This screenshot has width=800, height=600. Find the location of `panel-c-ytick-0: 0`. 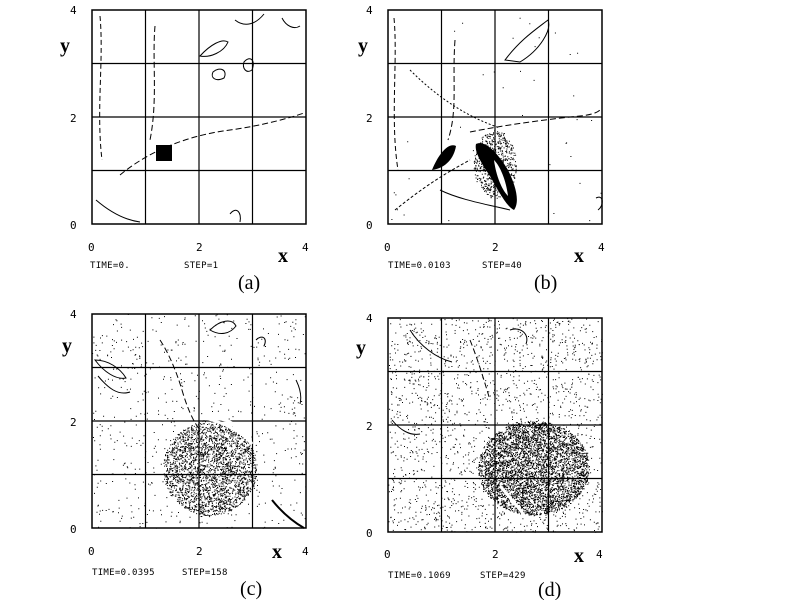

panel-c-ytick-0: 0 is located at coordinates (73, 529).